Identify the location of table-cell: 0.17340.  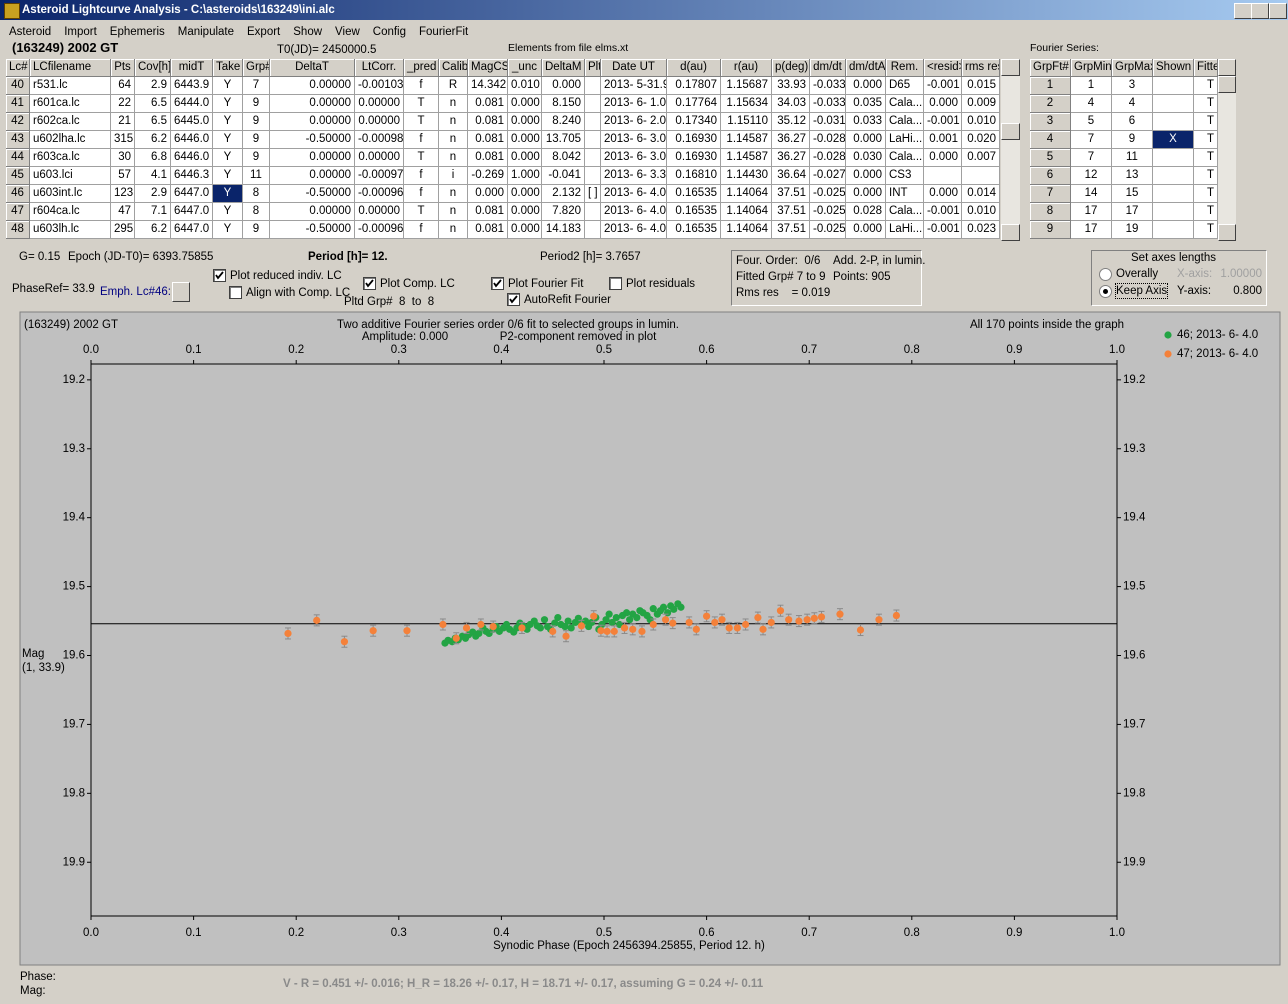
(694, 122).